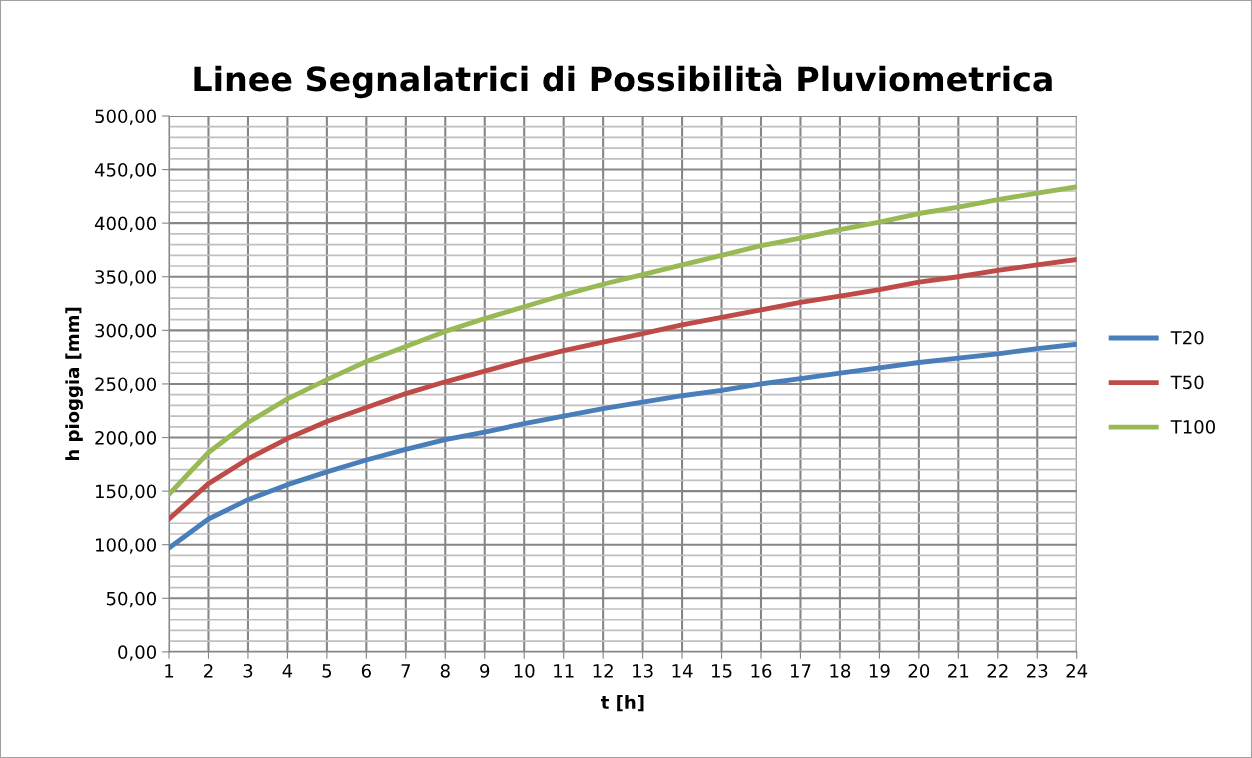 This screenshot has height=758, width=1252. Describe the element at coordinates (722, 671) in the screenshot. I see `x-tick-label: 15` at that location.